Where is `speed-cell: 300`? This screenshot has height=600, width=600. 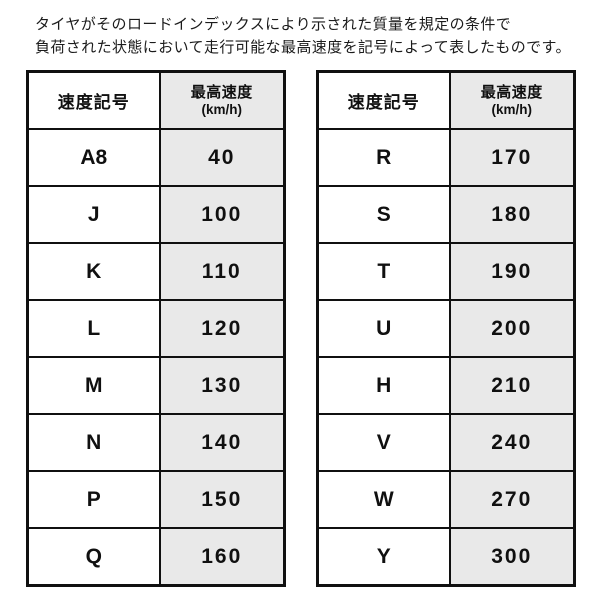
speed-cell: 300 is located at coordinates (512, 557).